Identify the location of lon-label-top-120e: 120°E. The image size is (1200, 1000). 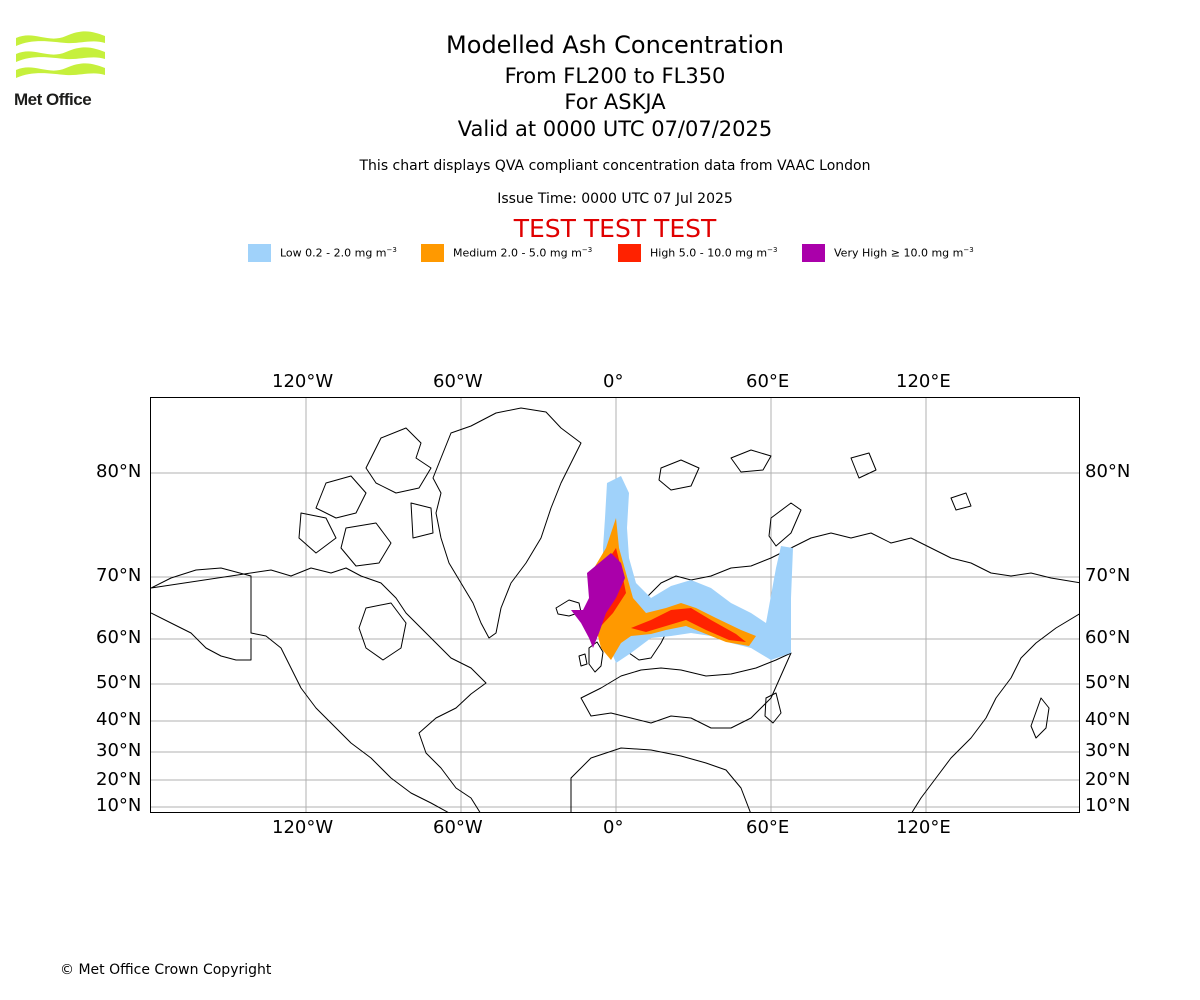
(923, 381).